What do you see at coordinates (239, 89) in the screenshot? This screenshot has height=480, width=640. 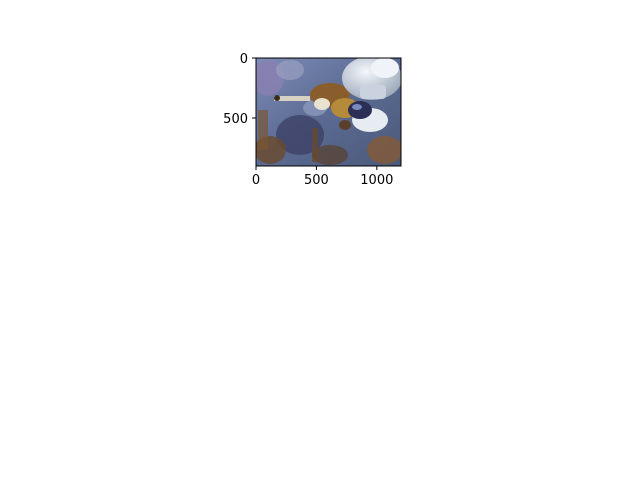 I see `y-axis: 0 500` at bounding box center [239, 89].